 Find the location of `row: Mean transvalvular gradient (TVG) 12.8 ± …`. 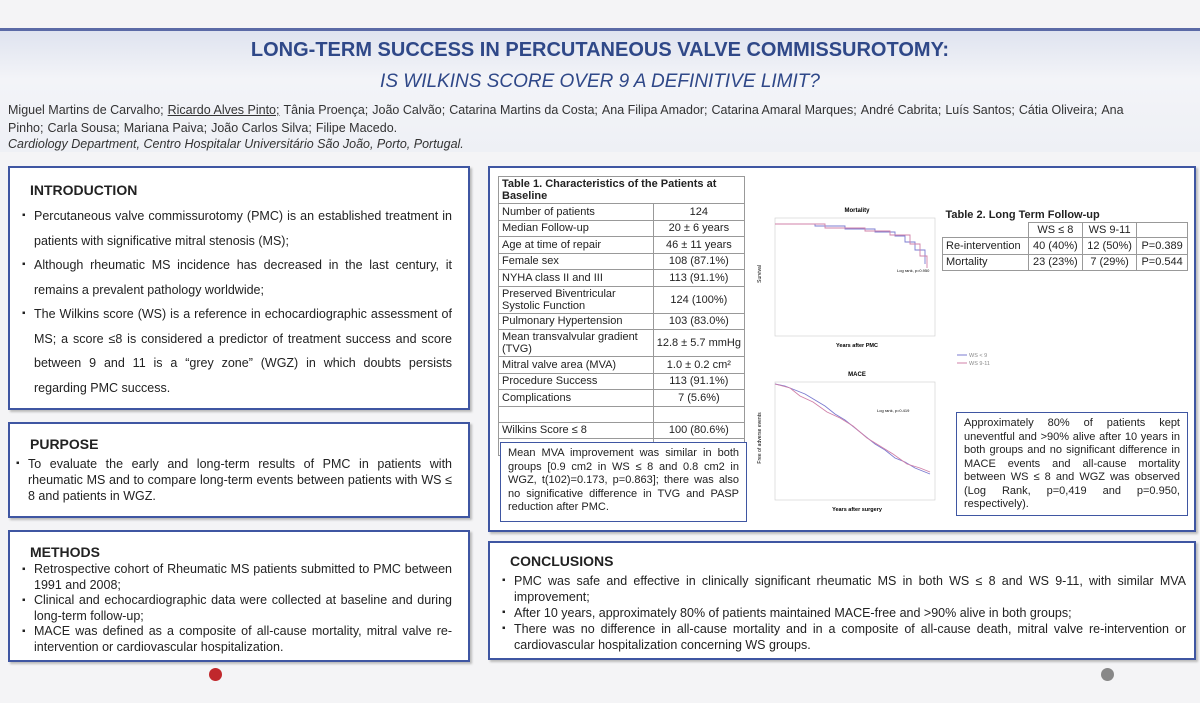

row: Mean transvalvular gradient (TVG) 12.8 ± … is located at coordinates (622, 343).